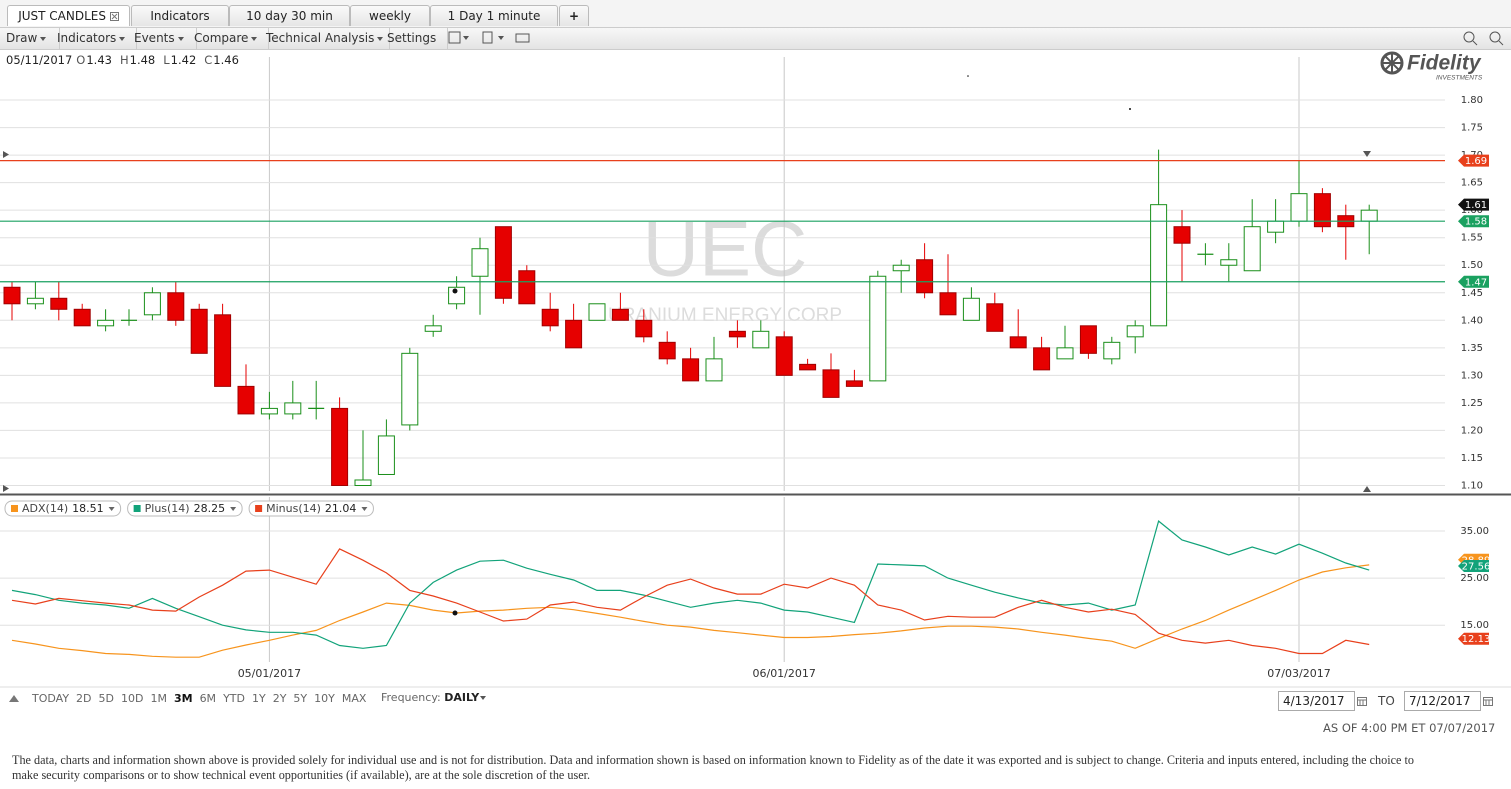  What do you see at coordinates (1316, 701) in the screenshot?
I see `date-from: 4/13/2017` at bounding box center [1316, 701].